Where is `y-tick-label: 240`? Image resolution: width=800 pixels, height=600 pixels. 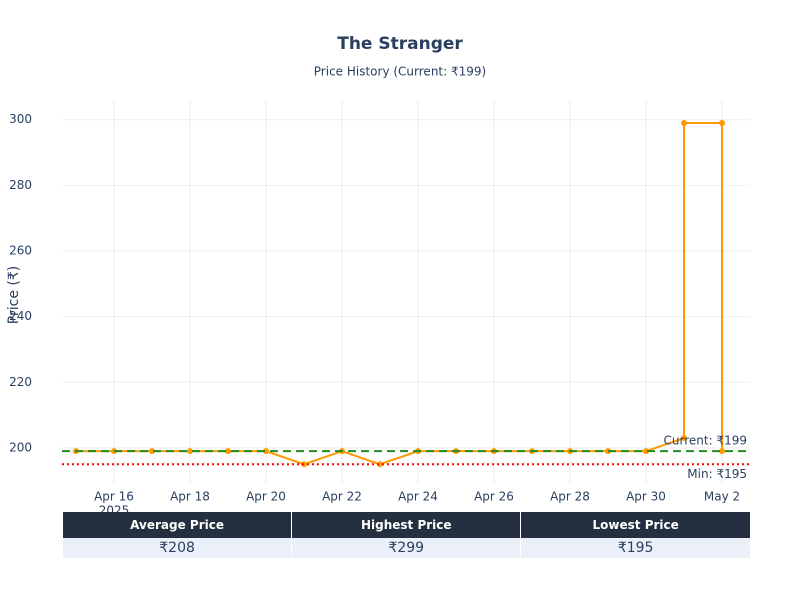
y-tick-label: 240 is located at coordinates (20, 316).